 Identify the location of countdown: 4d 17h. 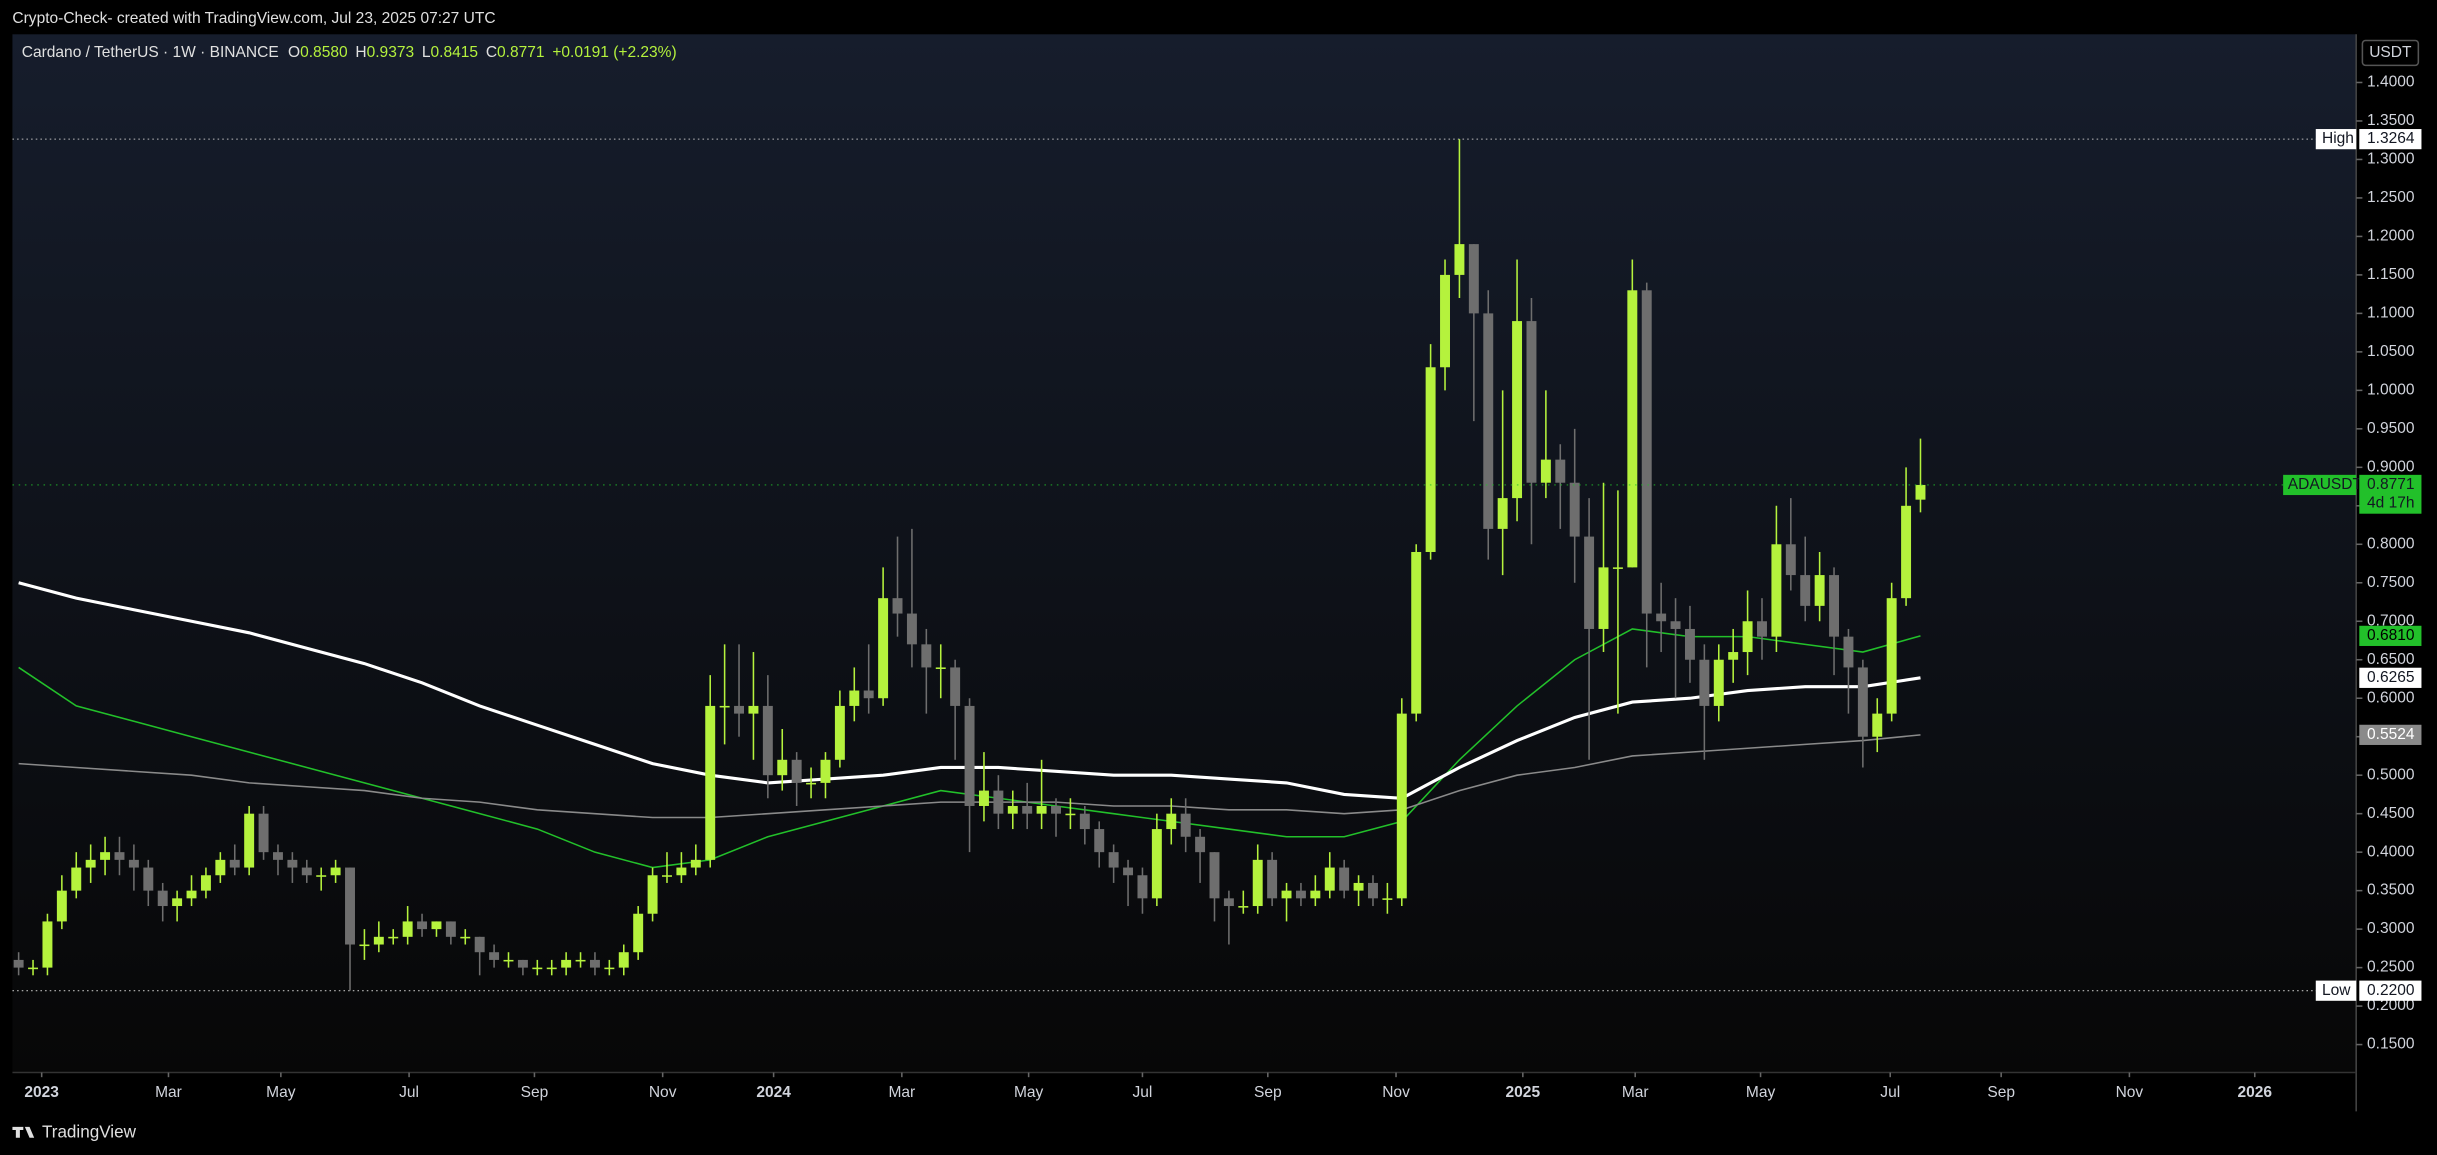
(2391, 503).